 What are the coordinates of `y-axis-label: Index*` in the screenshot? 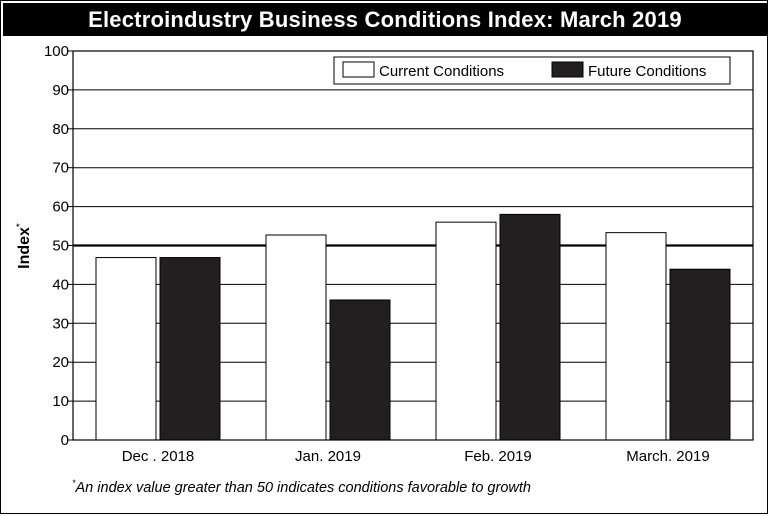 It's located at (24, 246).